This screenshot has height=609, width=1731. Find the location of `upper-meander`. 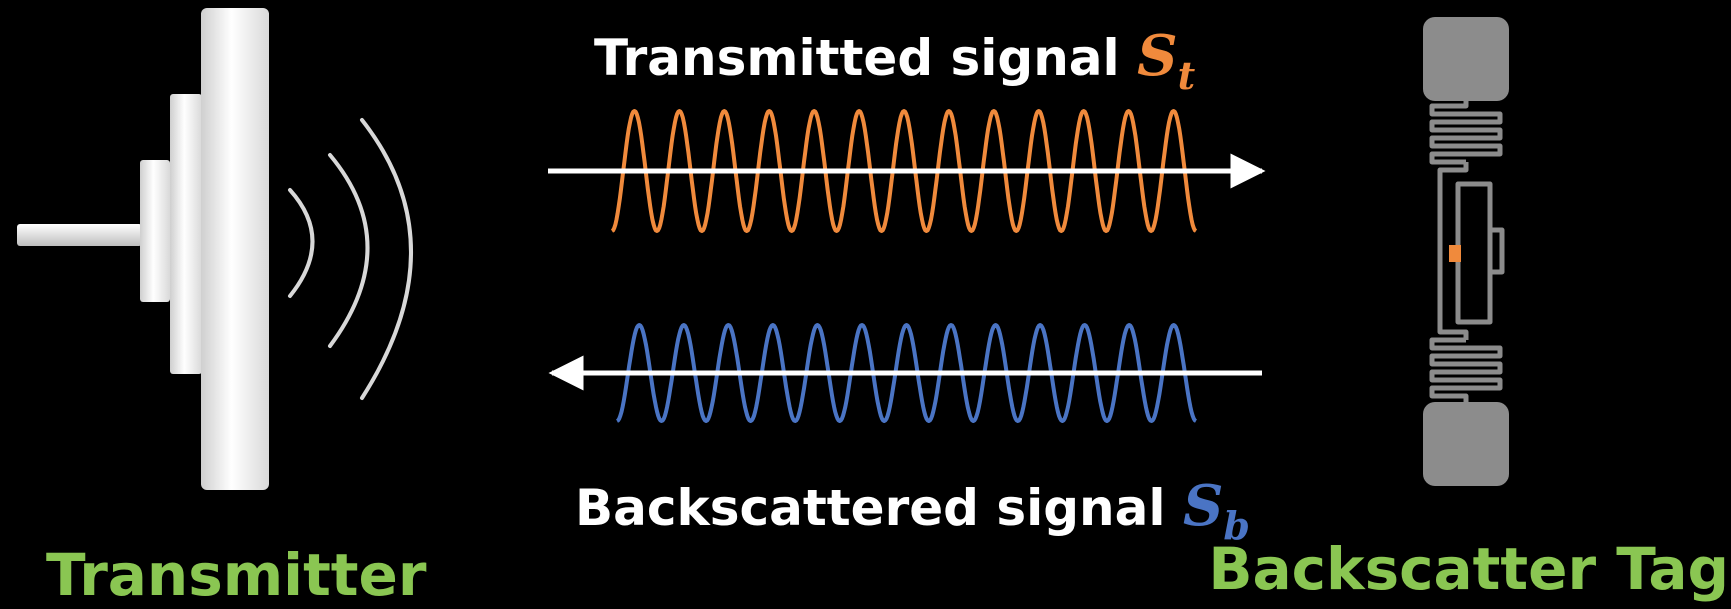

upper-meander is located at coordinates (1466, 133).